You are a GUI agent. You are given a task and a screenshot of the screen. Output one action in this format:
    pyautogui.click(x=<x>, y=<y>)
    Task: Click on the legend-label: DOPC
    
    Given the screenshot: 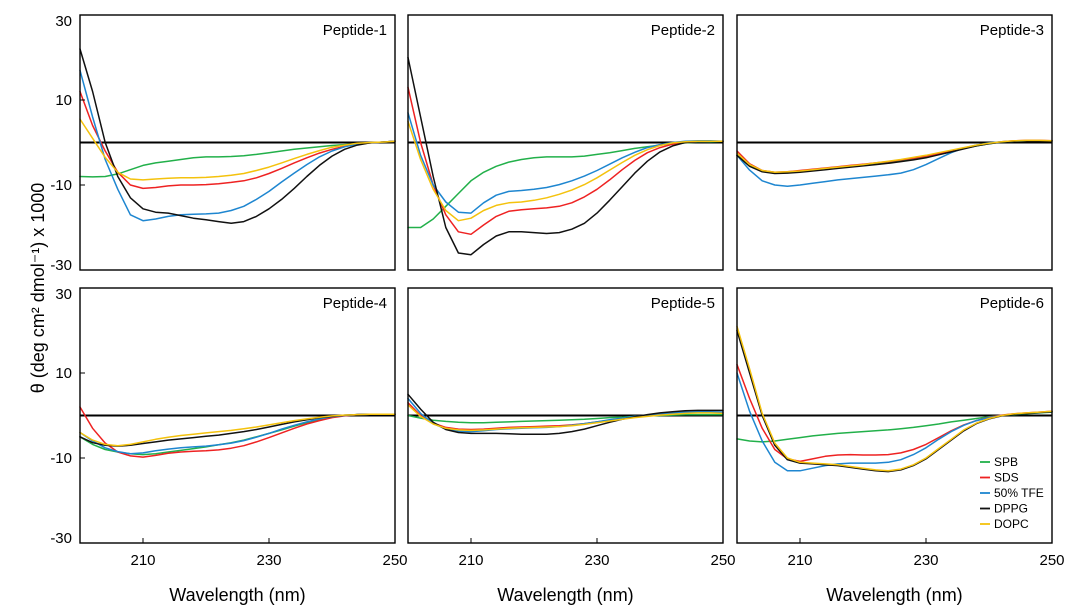 What is the action you would take?
    pyautogui.click(x=1011, y=524)
    